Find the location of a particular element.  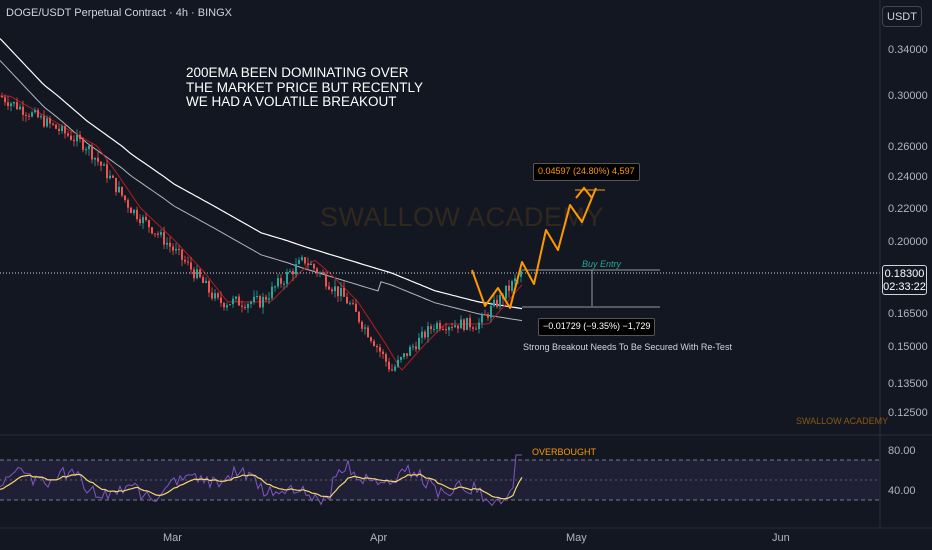

currency-button: USDT is located at coordinates (902, 16).